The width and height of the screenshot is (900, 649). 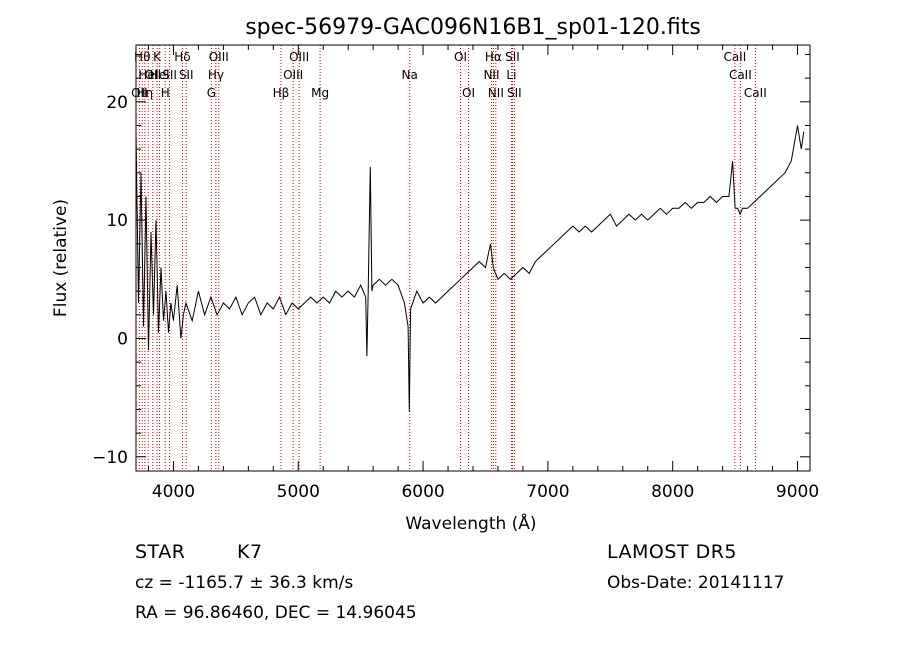 What do you see at coordinates (122, 339) in the screenshot?
I see `y-tick-label: 0` at bounding box center [122, 339].